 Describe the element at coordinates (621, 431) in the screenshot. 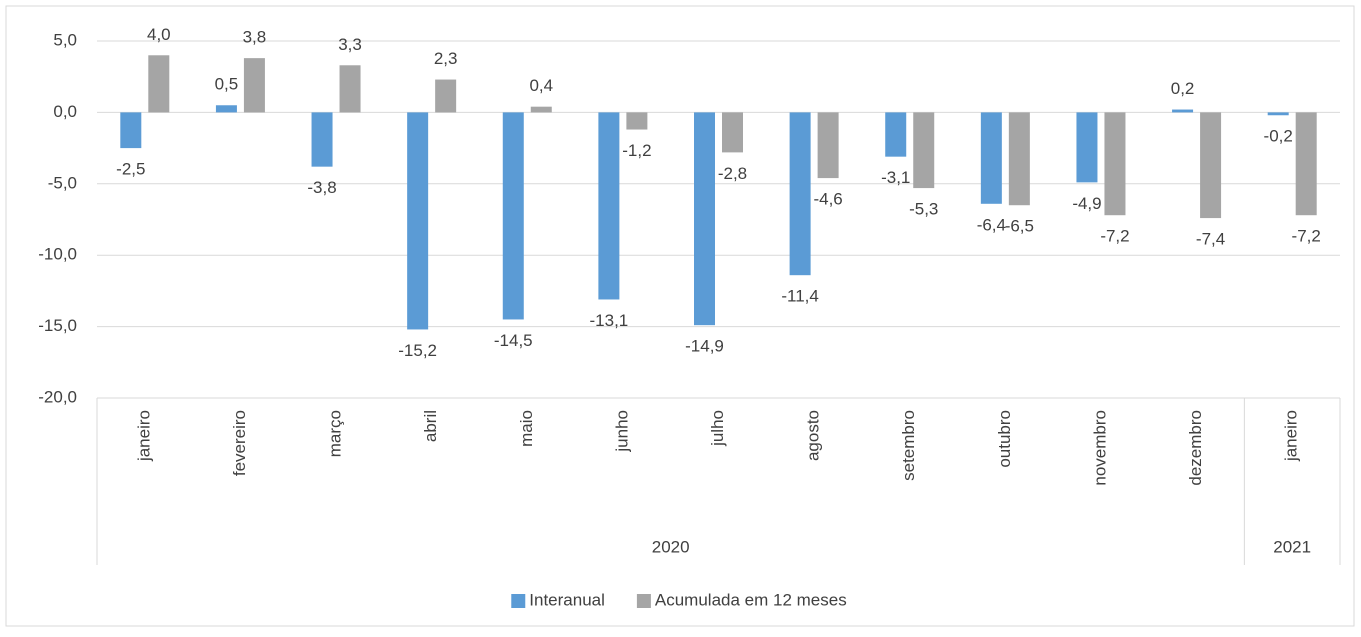

I see `x-tick-label: junho` at that location.